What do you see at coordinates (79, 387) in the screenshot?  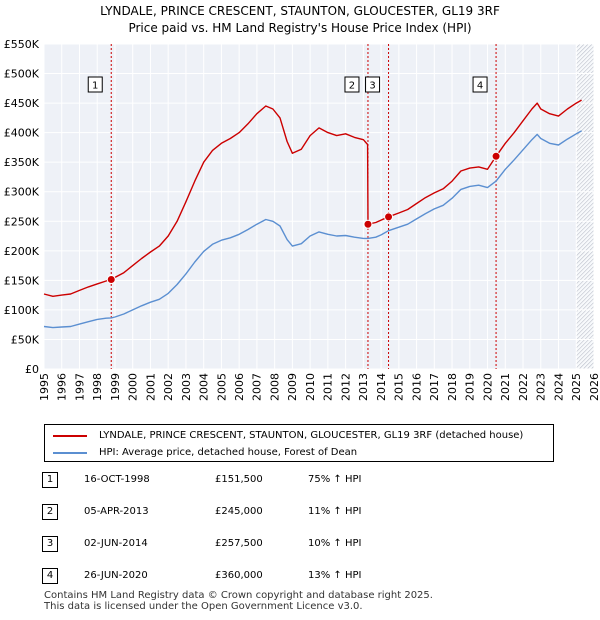 I see `x-tick-label: 1997` at bounding box center [79, 387].